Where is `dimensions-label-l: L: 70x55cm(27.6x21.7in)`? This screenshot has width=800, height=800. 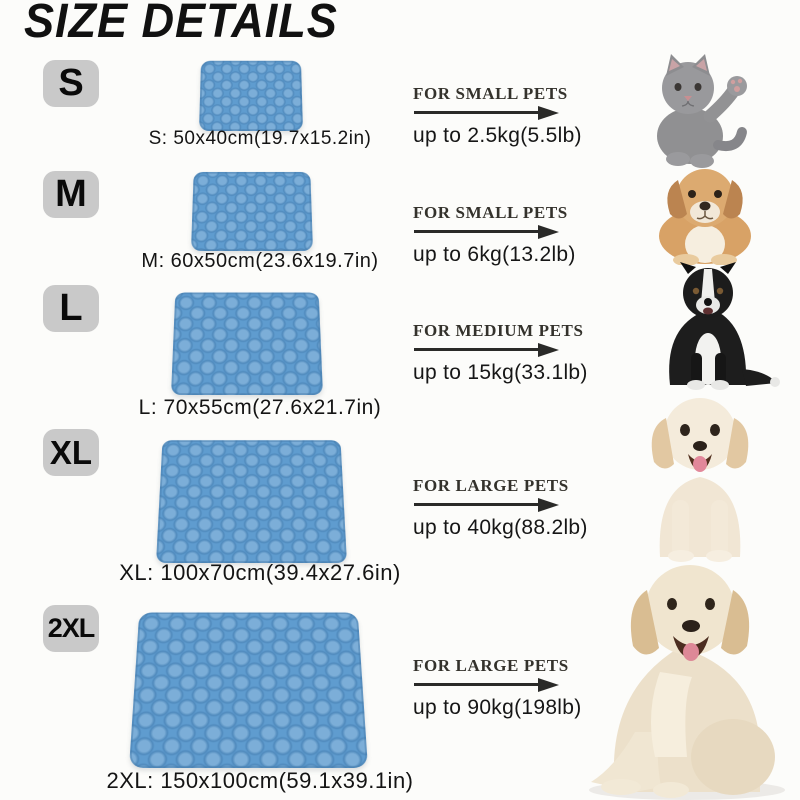
dimensions-label-l: L: 70x55cm(27.6x21.7in) is located at coordinates (260, 407).